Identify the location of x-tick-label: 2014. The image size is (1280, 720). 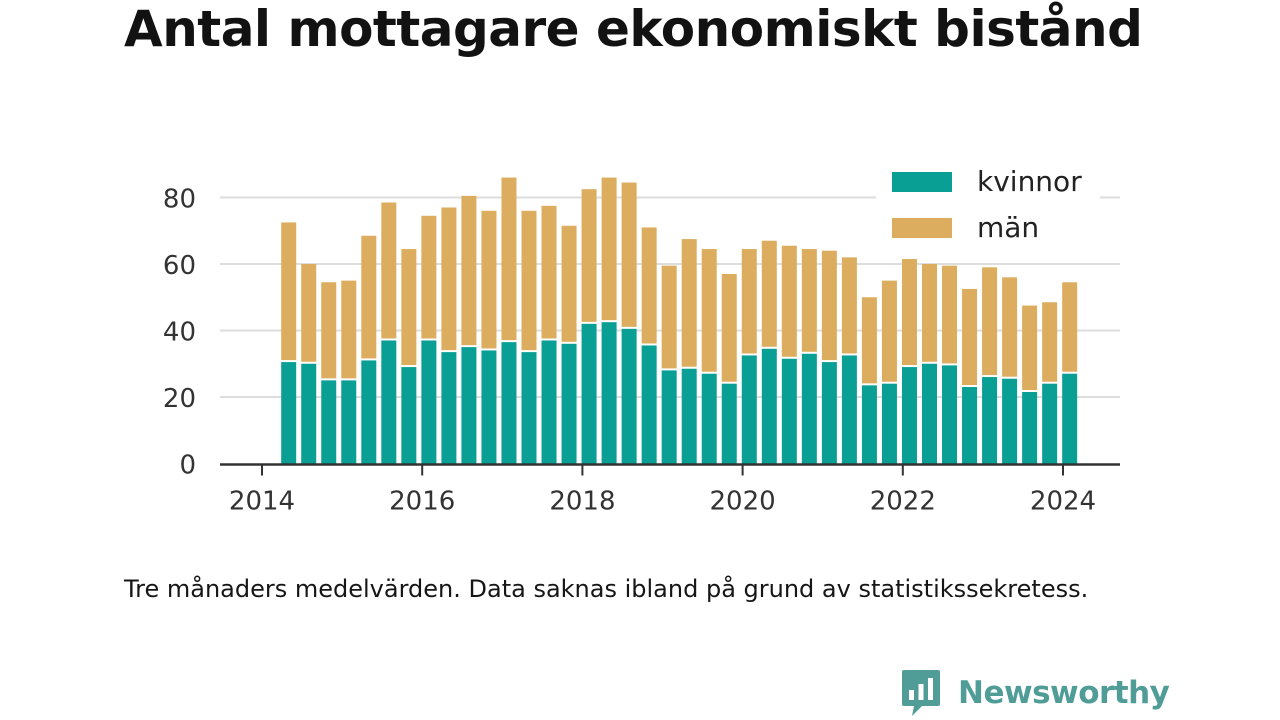
(262, 502).